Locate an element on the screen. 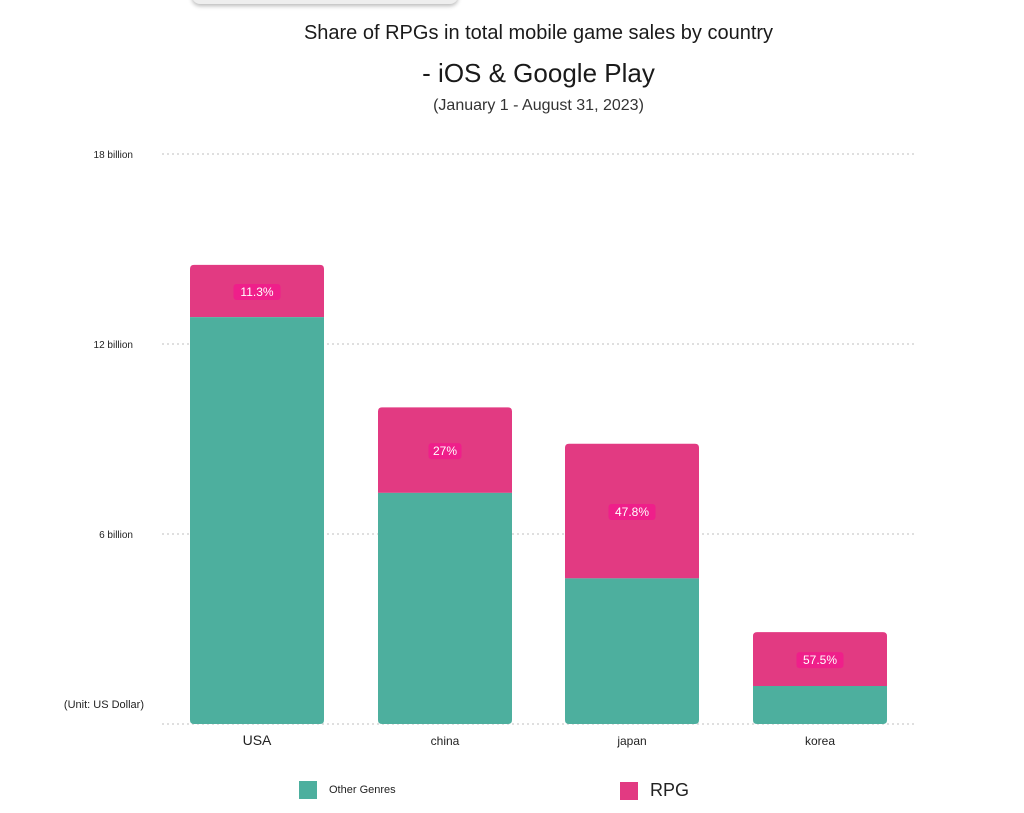 The image size is (1024, 813). share-label: 57.5% is located at coordinates (820, 660).